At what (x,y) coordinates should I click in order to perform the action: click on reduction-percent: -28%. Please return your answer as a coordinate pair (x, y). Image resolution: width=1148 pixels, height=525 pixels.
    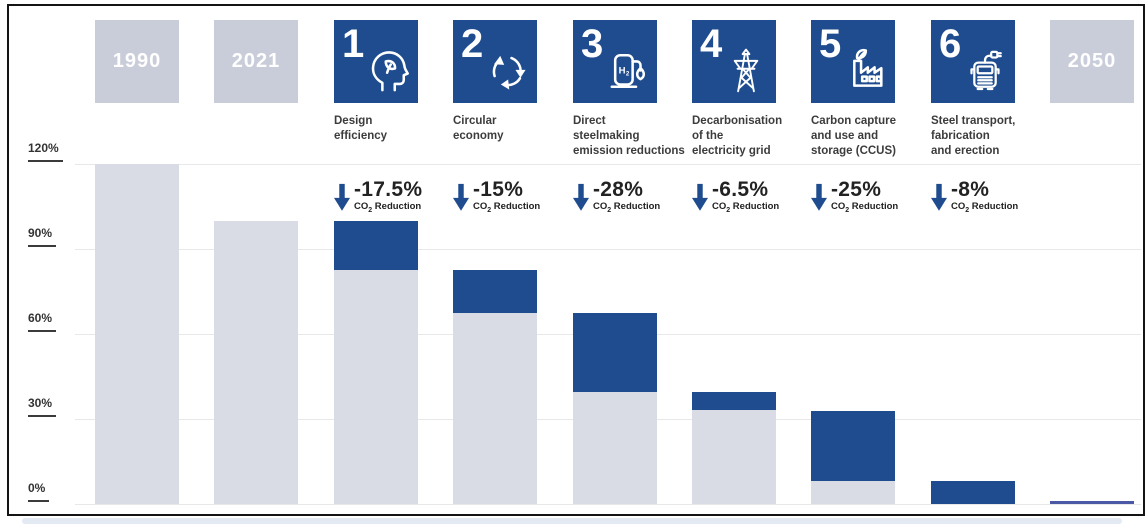
    Looking at the image, I should click on (618, 189).